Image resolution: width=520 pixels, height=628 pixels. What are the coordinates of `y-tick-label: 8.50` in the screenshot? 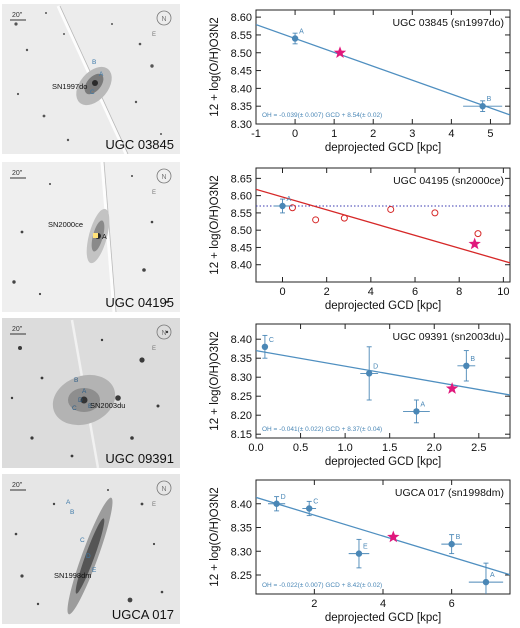 It's located at (241, 54).